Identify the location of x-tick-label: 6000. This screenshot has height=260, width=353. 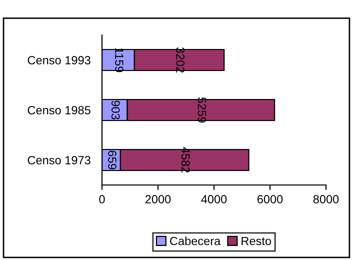
(270, 199).